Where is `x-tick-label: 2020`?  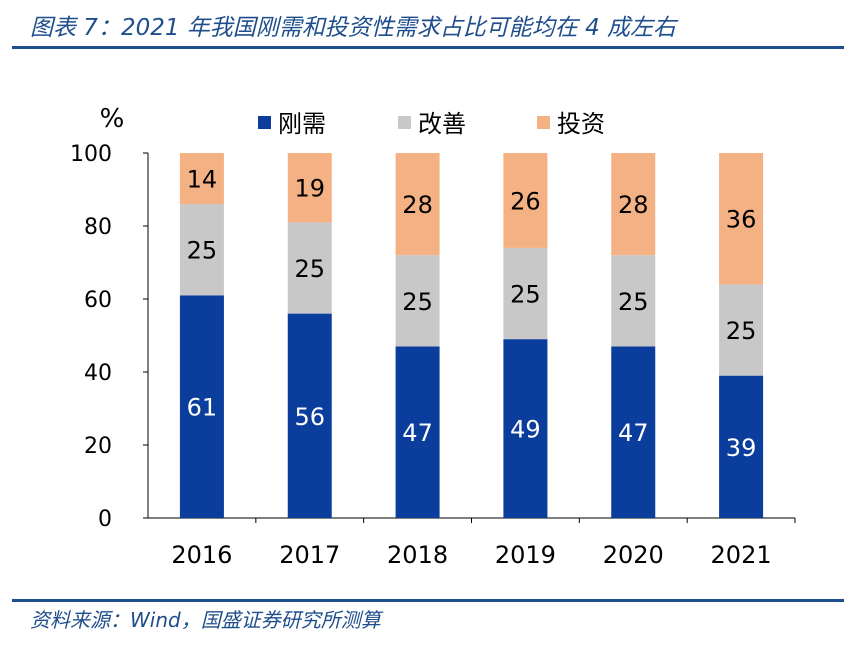 x-tick-label: 2020 is located at coordinates (633, 555).